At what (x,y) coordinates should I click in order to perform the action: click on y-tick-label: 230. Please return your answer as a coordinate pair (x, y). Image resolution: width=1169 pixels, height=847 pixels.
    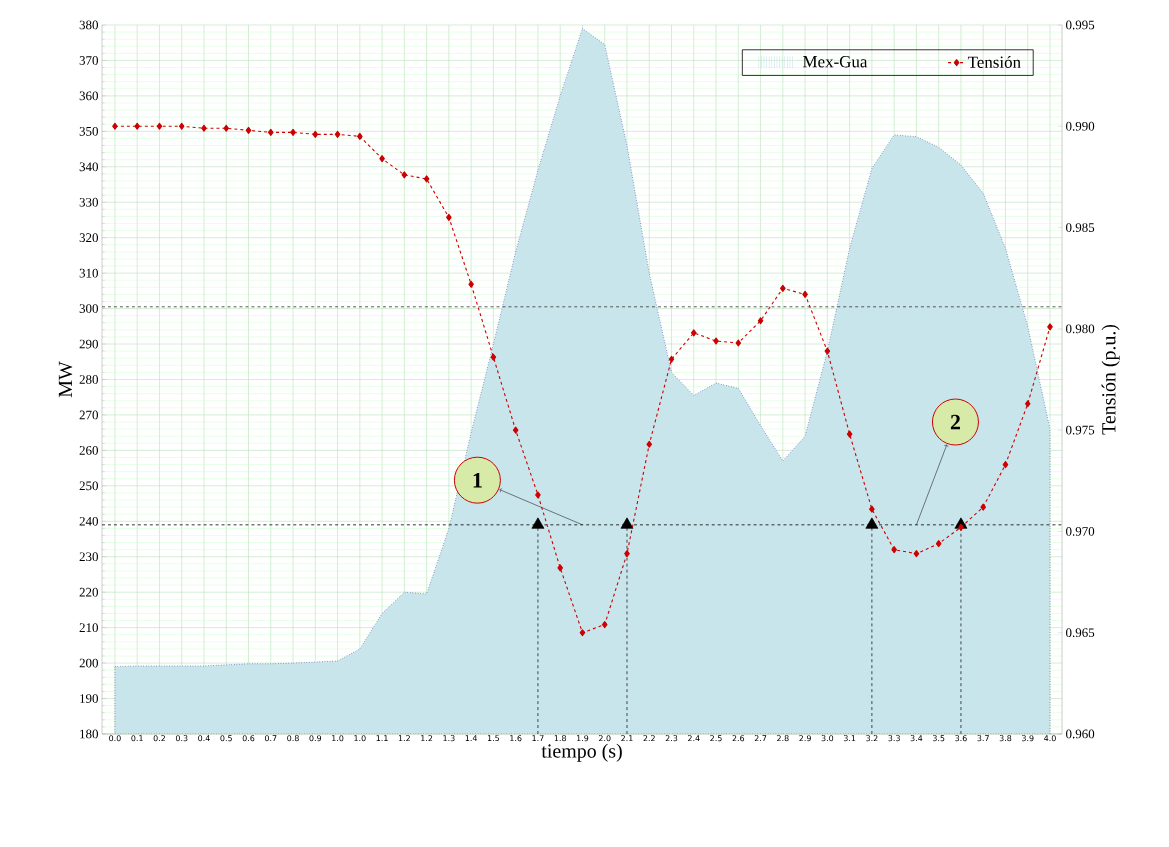
    Looking at the image, I should click on (88, 557).